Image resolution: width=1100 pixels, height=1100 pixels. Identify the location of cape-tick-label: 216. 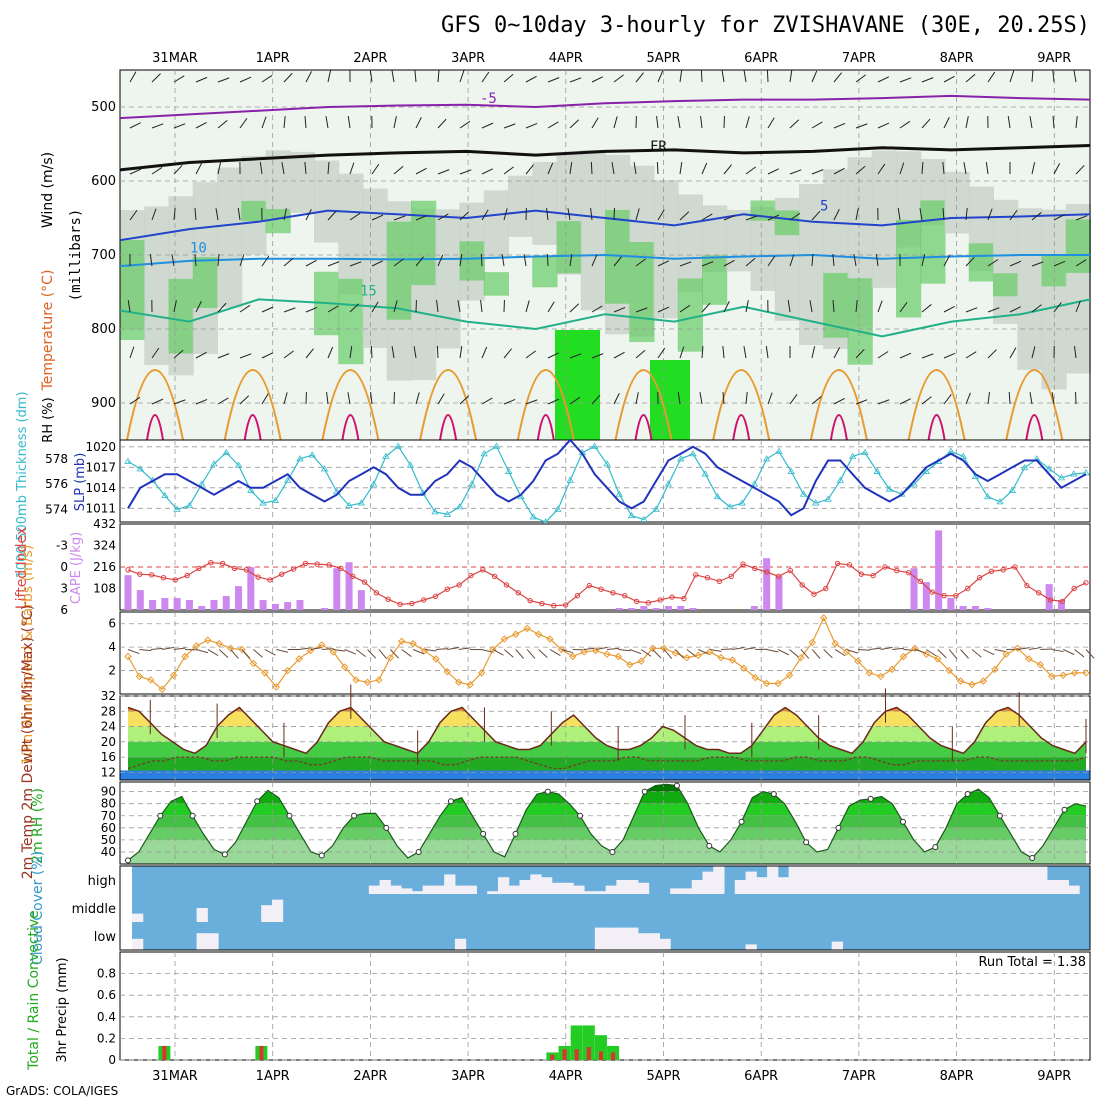
(104, 567).